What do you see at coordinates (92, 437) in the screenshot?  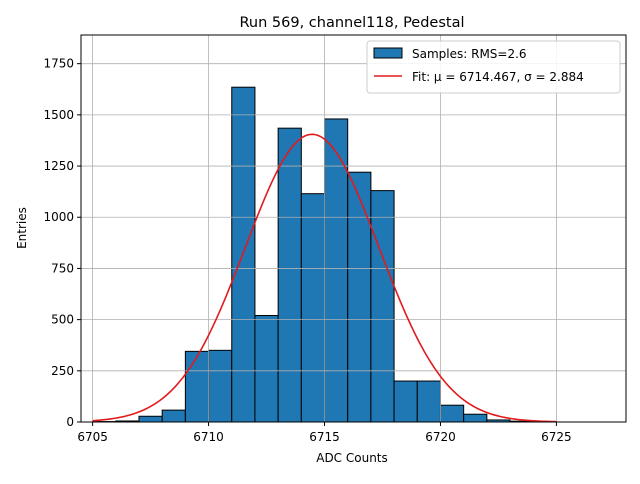 I see `x-tick-label: 6705` at bounding box center [92, 437].